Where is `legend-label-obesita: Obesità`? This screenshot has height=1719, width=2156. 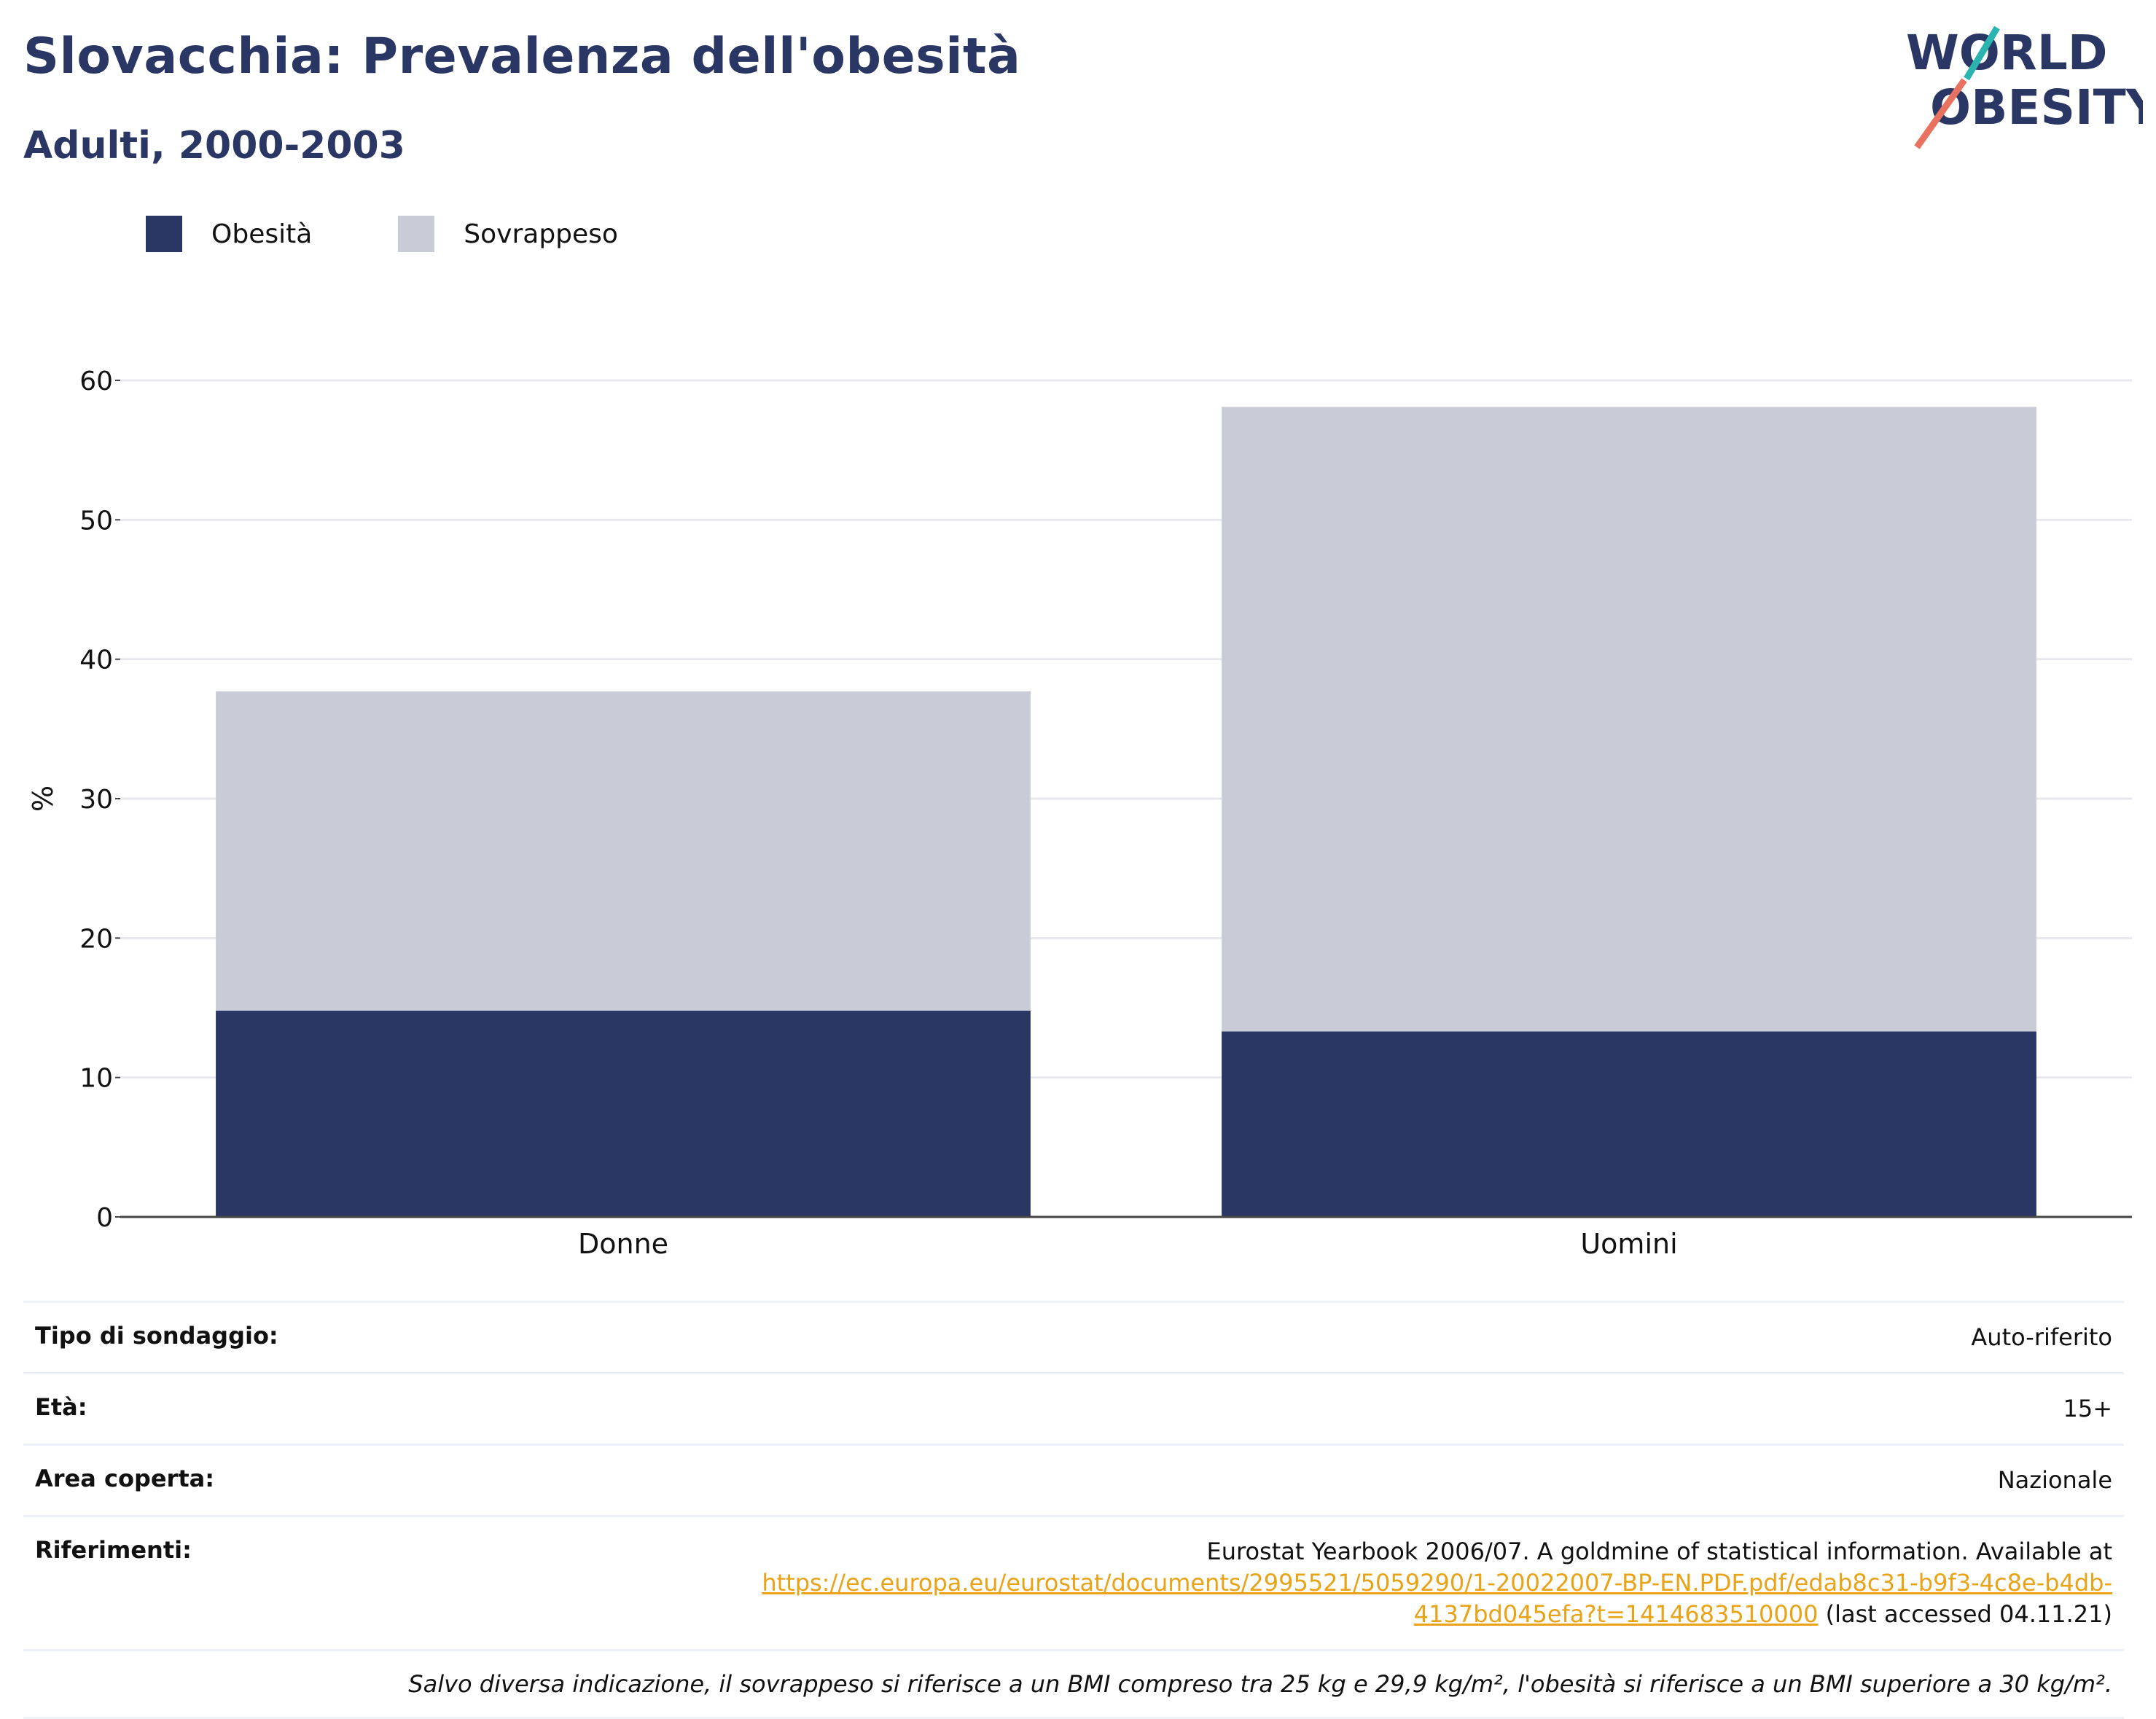 legend-label-obesita: Obesità is located at coordinates (262, 234).